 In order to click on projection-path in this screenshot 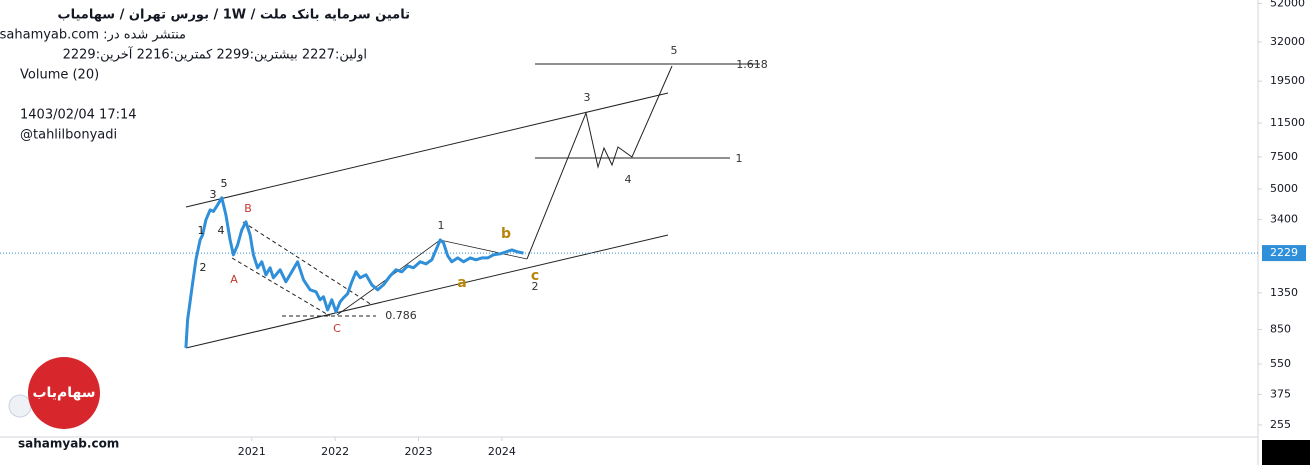, I will do `click(599, 162)`.